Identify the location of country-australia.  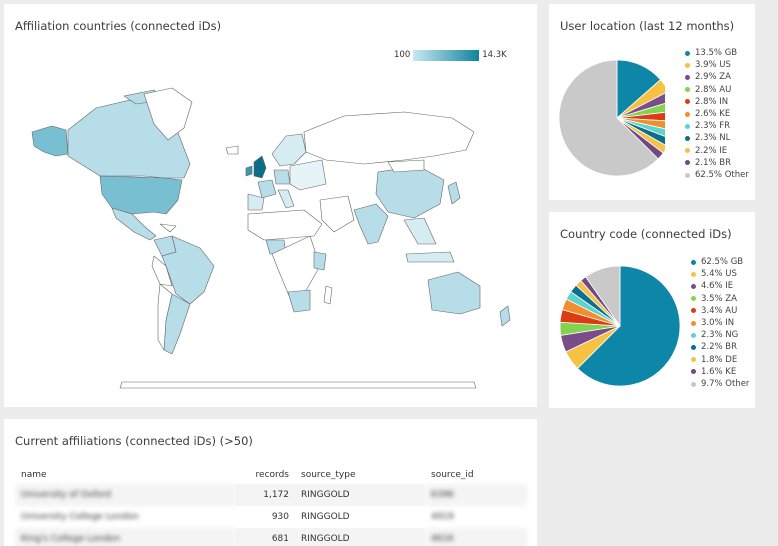
(454, 293).